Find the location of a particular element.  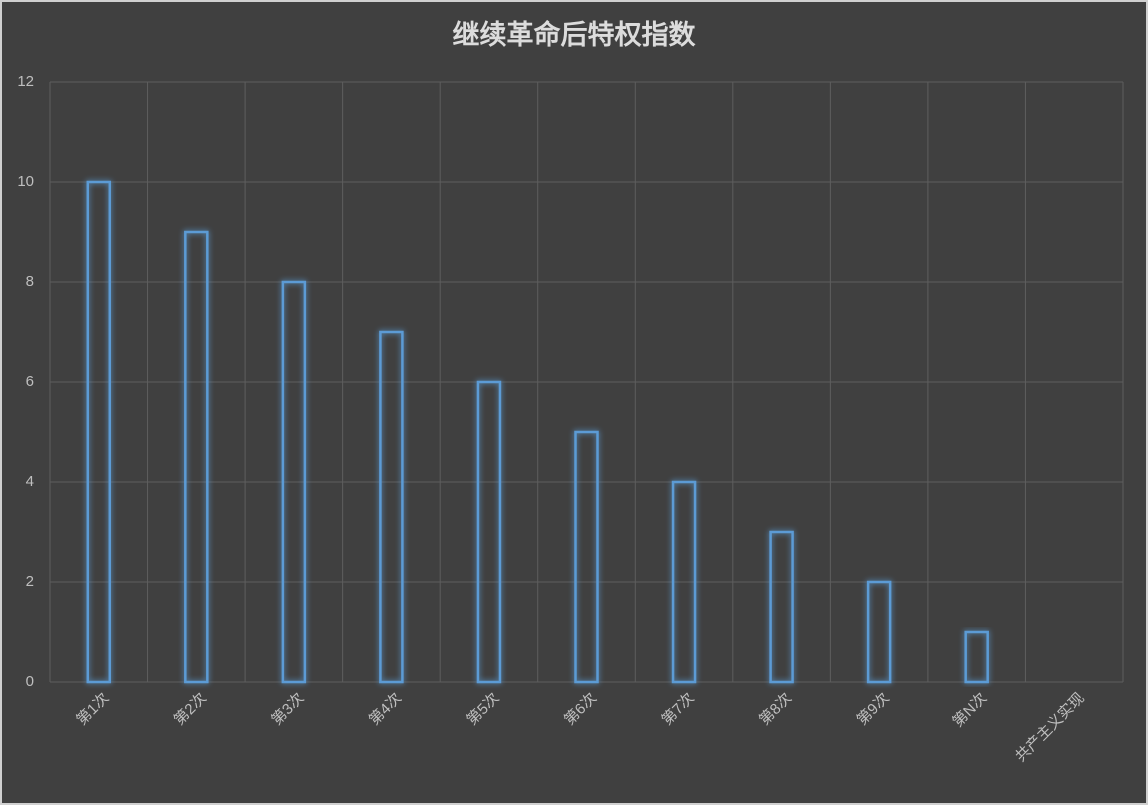

y-tick-label: 8 is located at coordinates (30, 281).